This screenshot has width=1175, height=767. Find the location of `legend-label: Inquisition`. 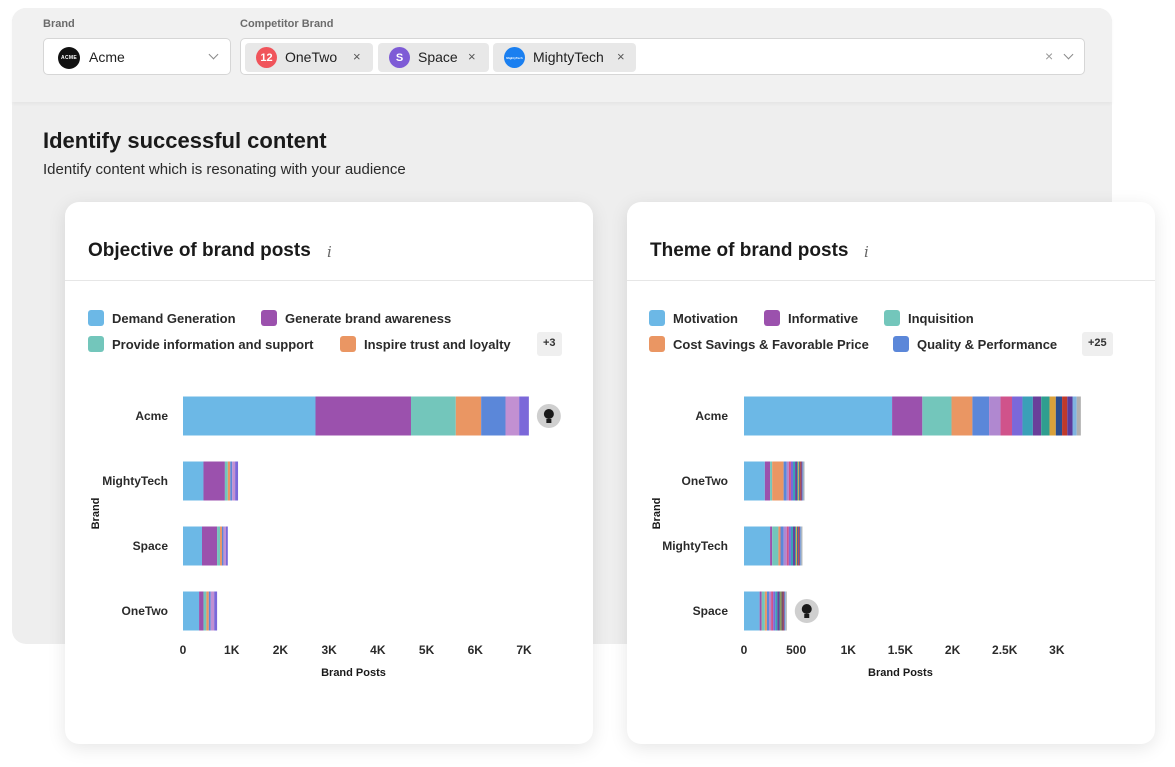

legend-label: Inquisition is located at coordinates (941, 318).